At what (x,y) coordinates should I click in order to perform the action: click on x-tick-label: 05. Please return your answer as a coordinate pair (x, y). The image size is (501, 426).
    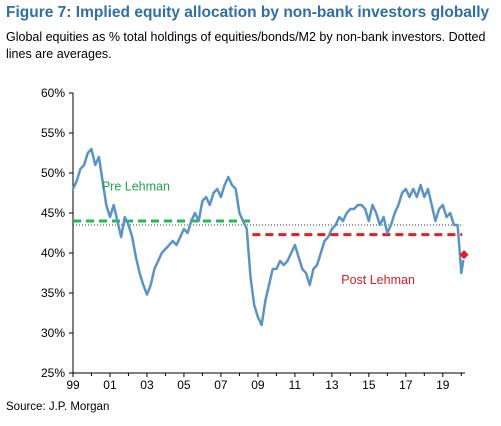
    Looking at the image, I should click on (184, 385).